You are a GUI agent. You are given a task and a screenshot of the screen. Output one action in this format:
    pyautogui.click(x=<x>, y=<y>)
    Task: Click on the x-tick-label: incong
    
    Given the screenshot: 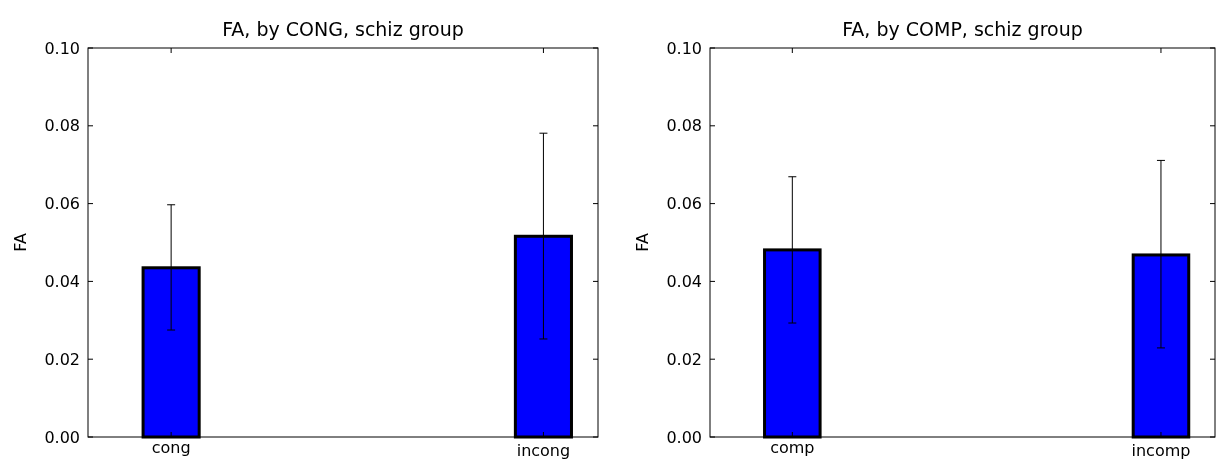 What is the action you would take?
    pyautogui.click(x=543, y=450)
    